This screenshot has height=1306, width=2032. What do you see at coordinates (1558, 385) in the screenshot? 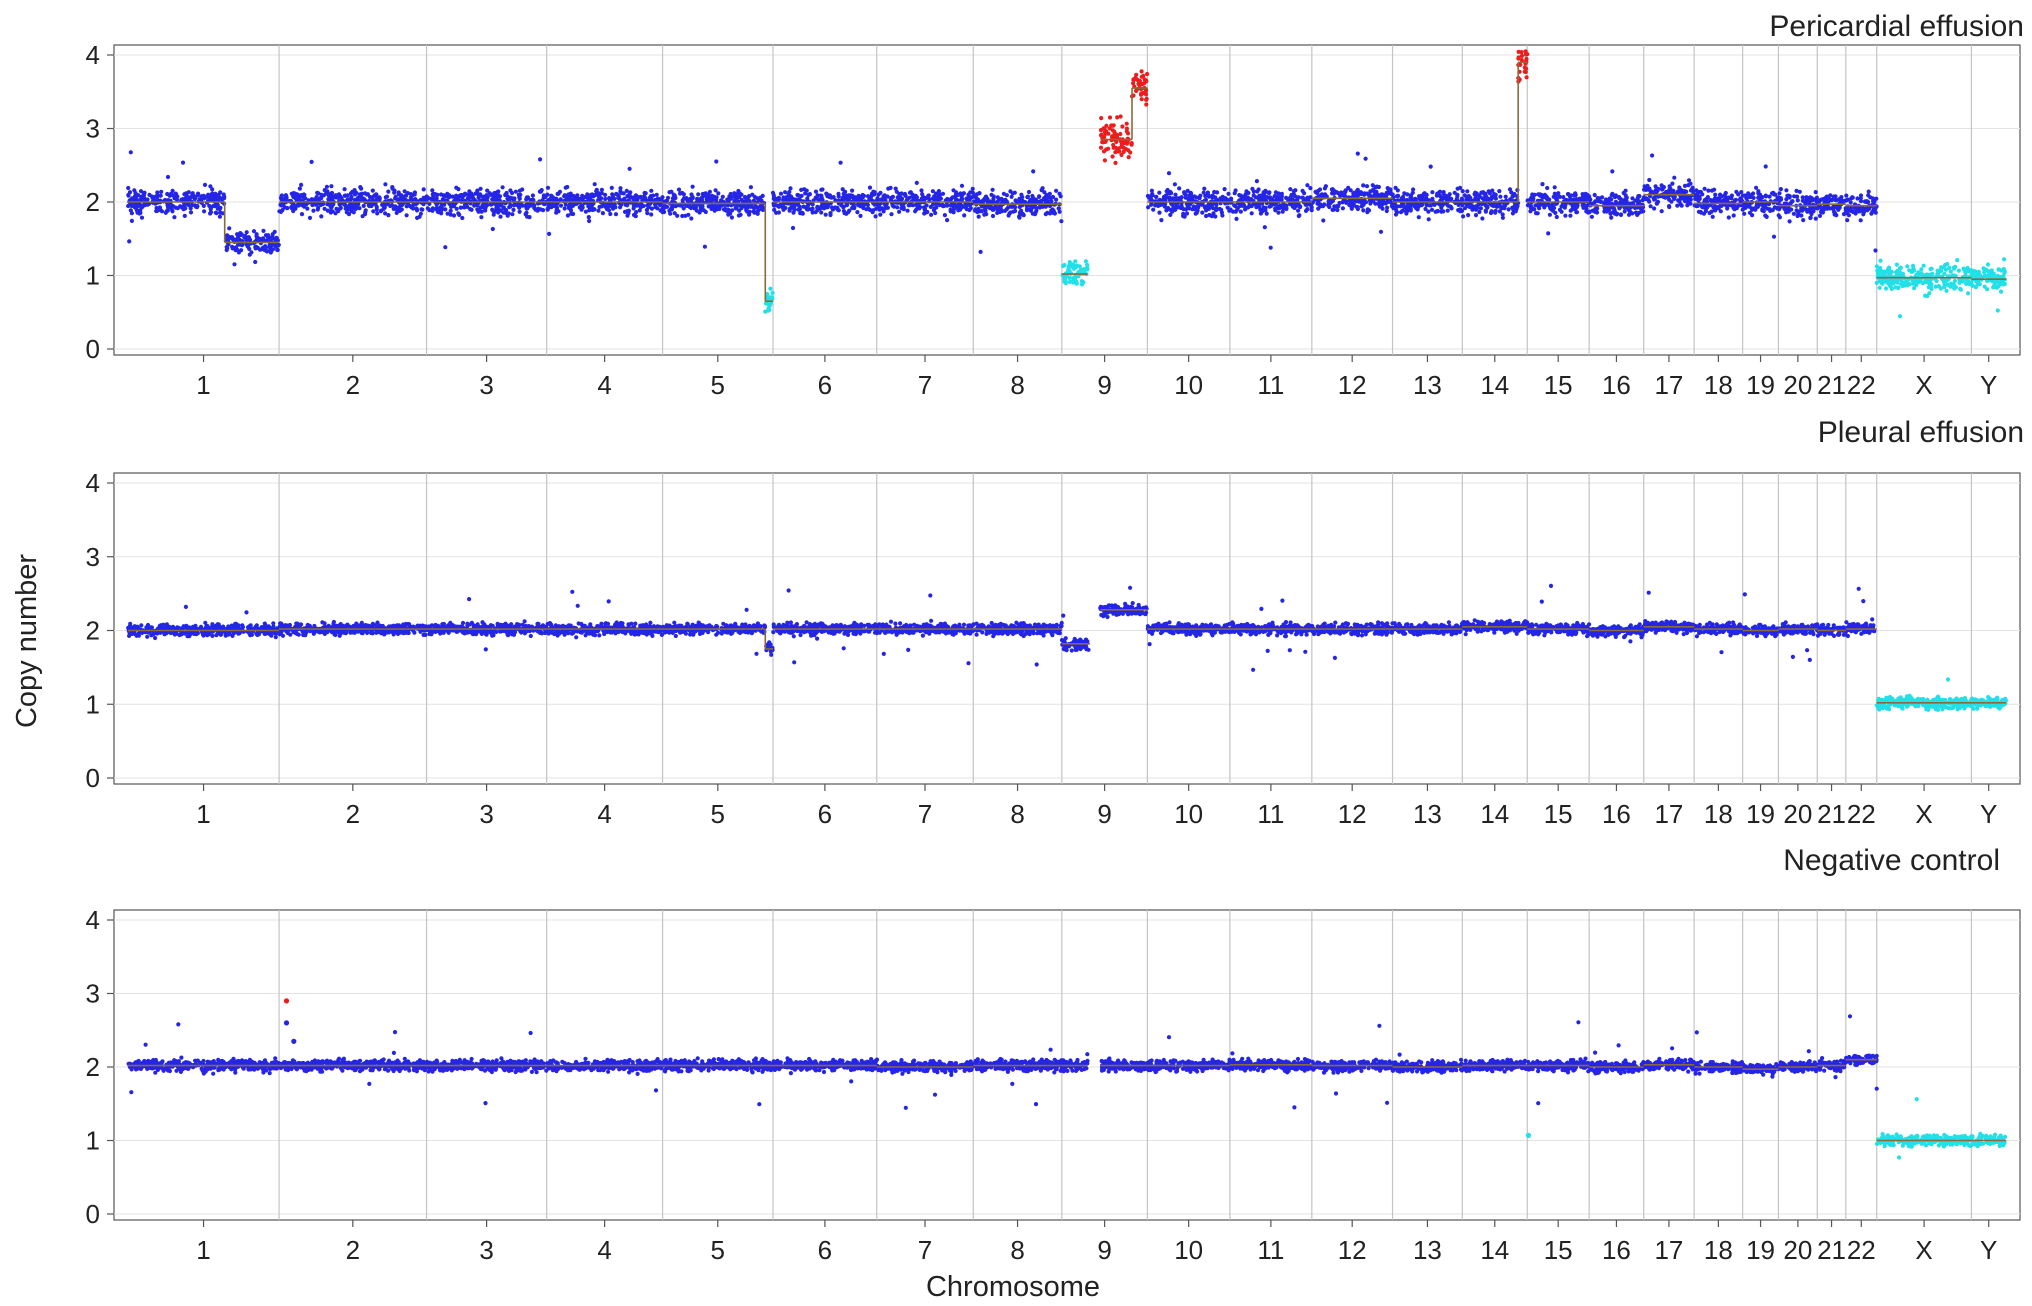
I see `x-tick-label-chr15: 15` at bounding box center [1558, 385].